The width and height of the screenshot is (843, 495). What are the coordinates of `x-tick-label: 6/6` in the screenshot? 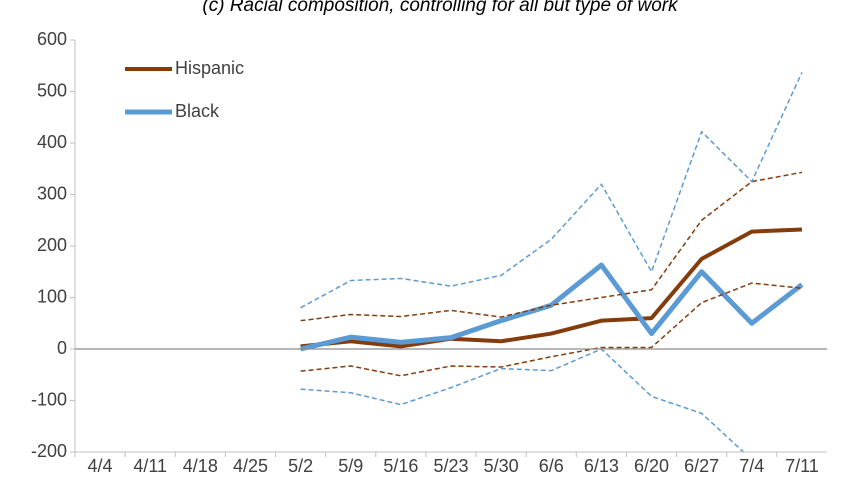 It's located at (551, 466).